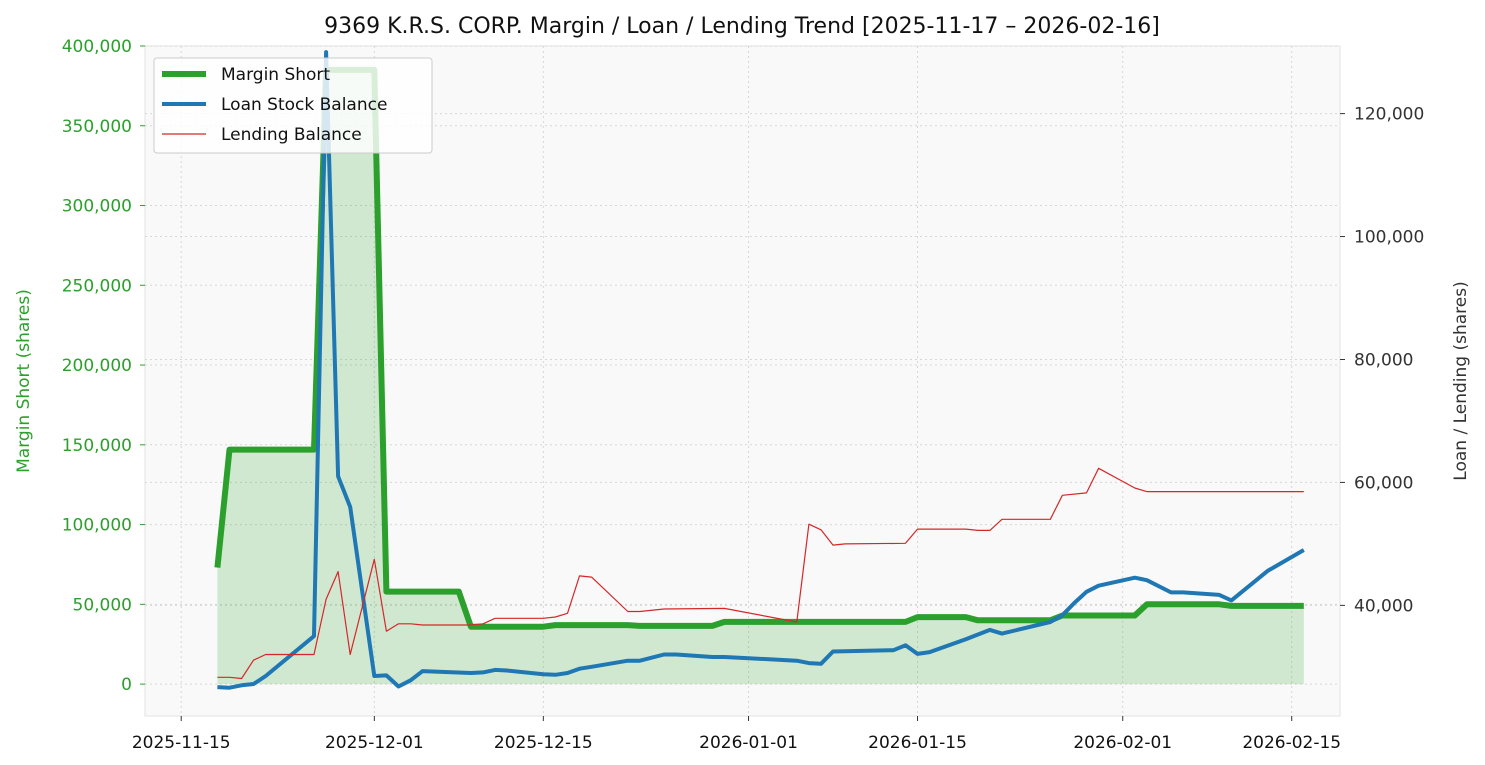 This screenshot has width=1485, height=765. What do you see at coordinates (275, 75) in the screenshot?
I see `legend-label-margin-short: Margin Short` at bounding box center [275, 75].